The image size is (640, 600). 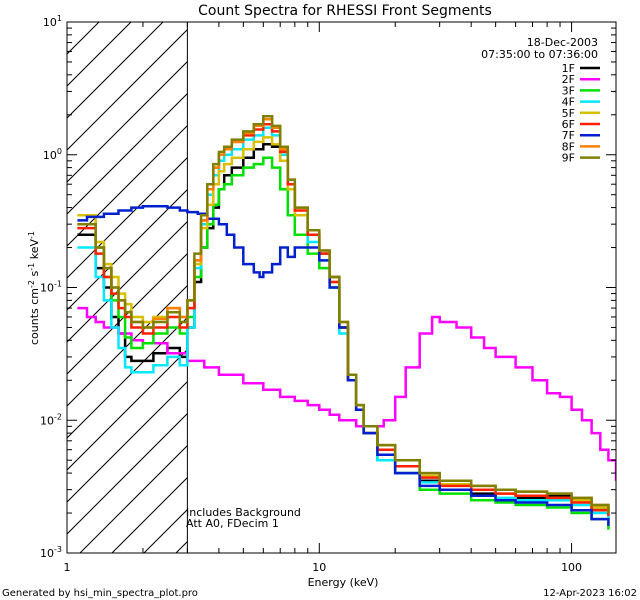 What do you see at coordinates (343, 582) in the screenshot?
I see `x-axis-label: Energy (keV)` at bounding box center [343, 582].